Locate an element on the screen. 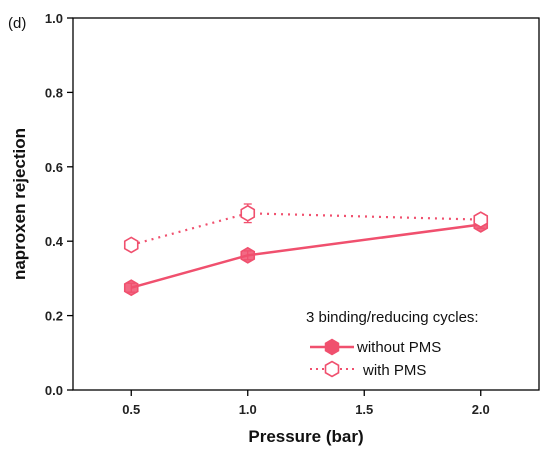 This screenshot has width=550, height=452. x-tick-label: 0.5 is located at coordinates (131, 409).